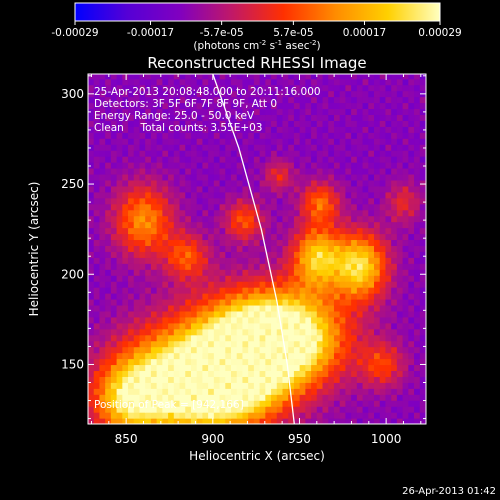 This screenshot has height=500, width=500. Describe the element at coordinates (257, 12) in the screenshot. I see `colorbar-gradient` at that location.